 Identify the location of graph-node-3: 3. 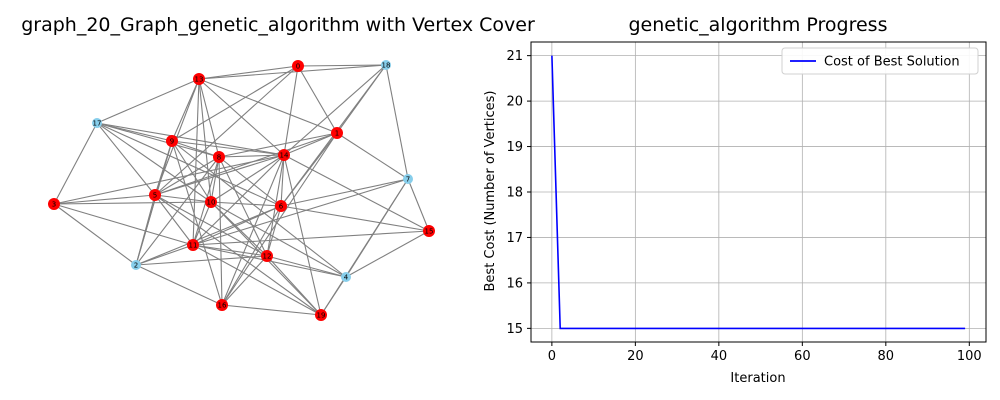
(54, 204).